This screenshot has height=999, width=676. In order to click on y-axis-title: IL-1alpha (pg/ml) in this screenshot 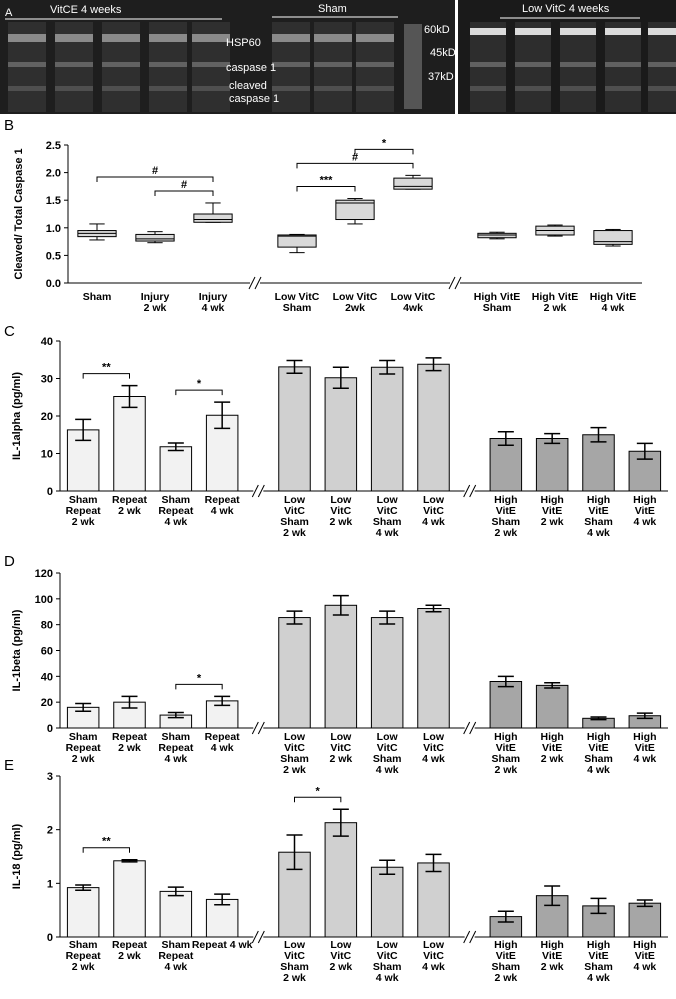, I will do `click(17, 416)`.